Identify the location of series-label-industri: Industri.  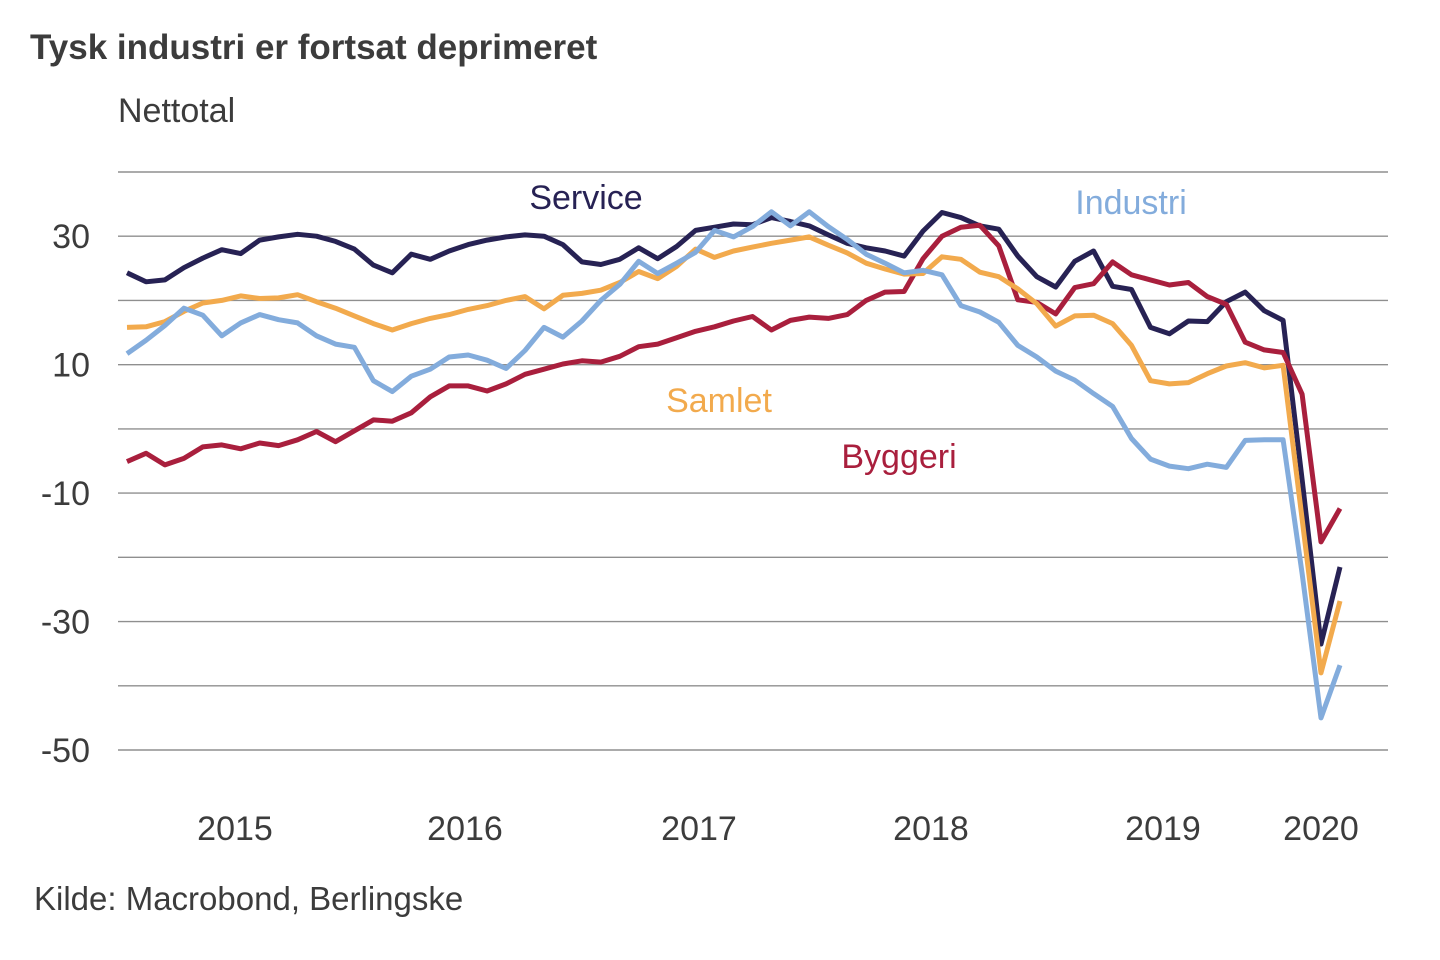
(1131, 203).